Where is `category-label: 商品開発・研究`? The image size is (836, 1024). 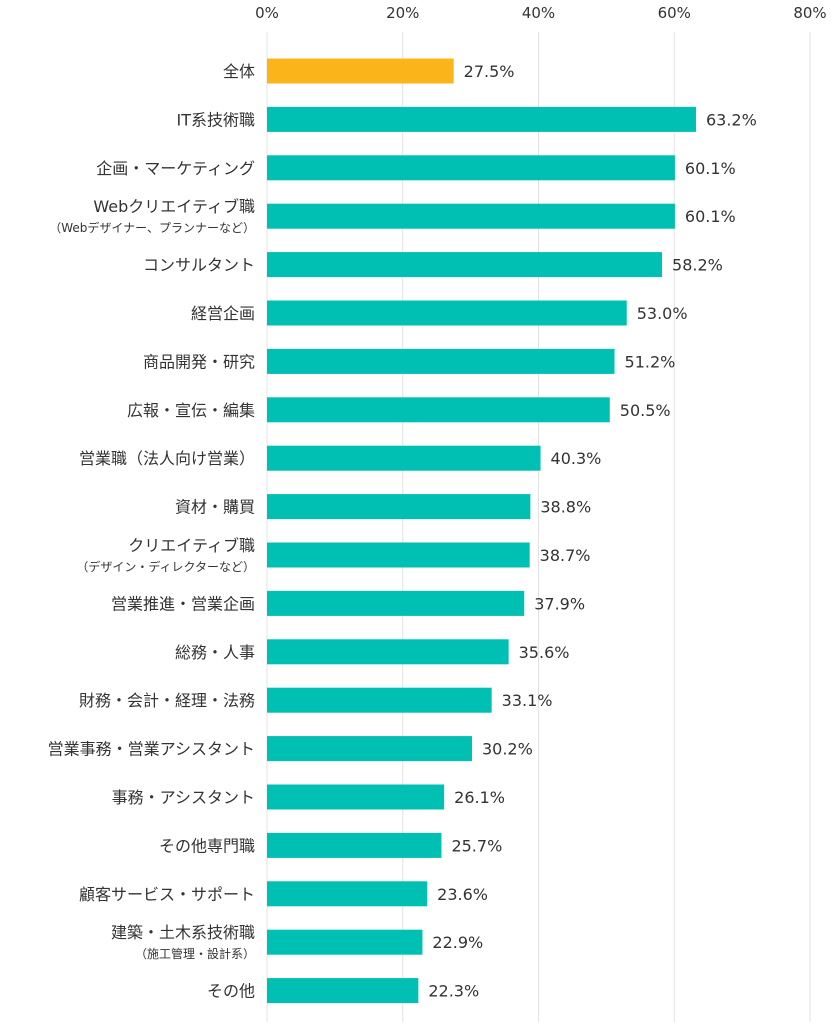 category-label: 商品開発・研究 is located at coordinates (199, 361).